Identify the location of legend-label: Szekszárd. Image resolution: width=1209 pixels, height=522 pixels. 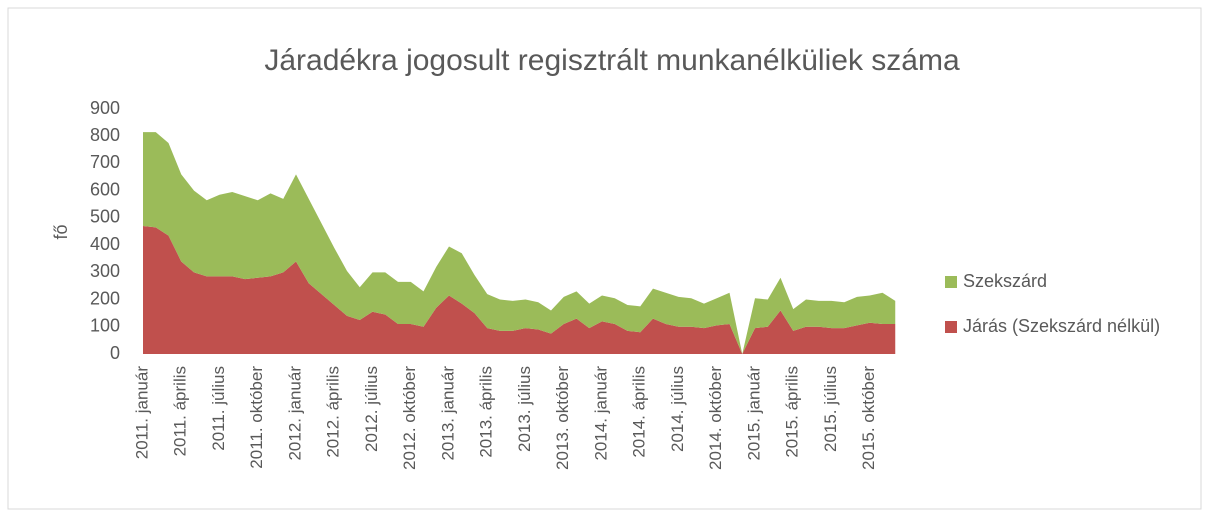
(1005, 281).